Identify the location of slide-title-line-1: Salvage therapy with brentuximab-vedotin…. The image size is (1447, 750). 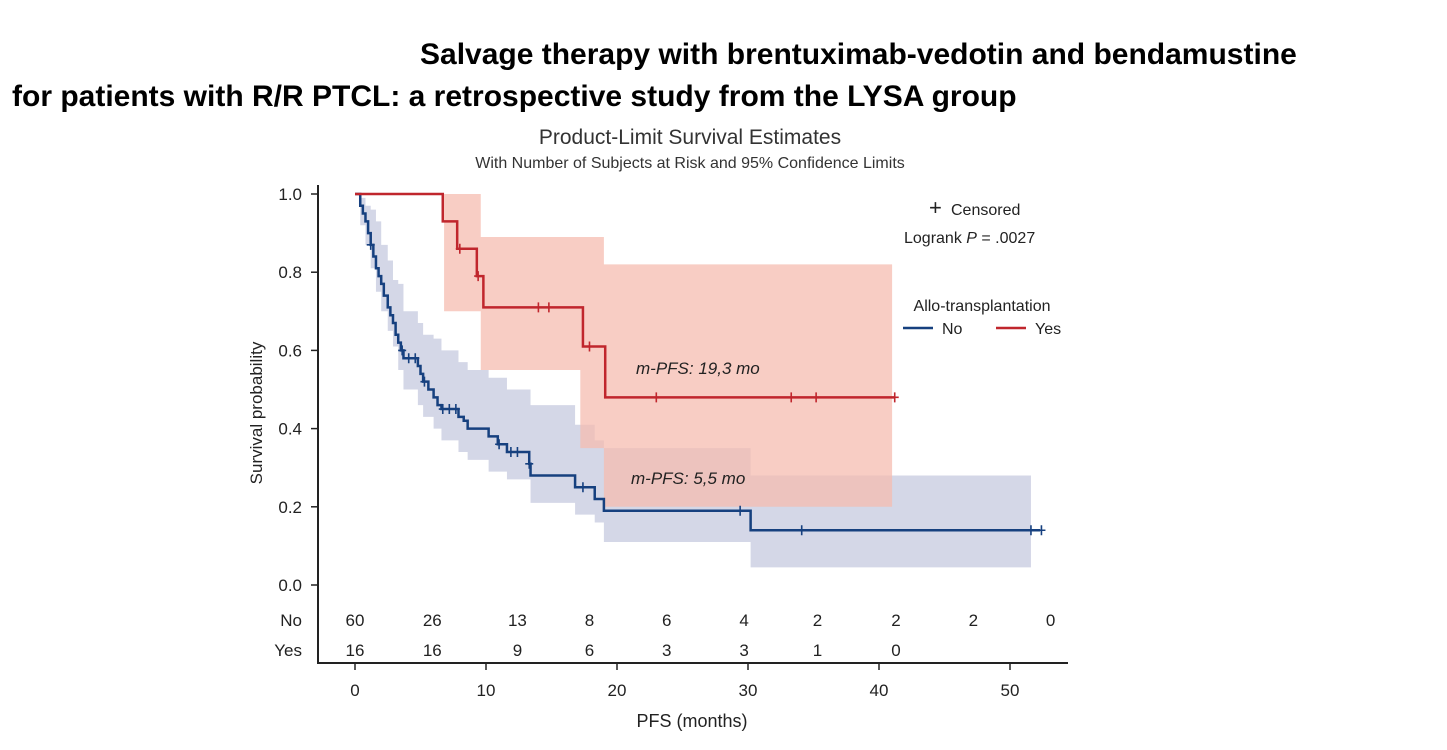
(858, 54).